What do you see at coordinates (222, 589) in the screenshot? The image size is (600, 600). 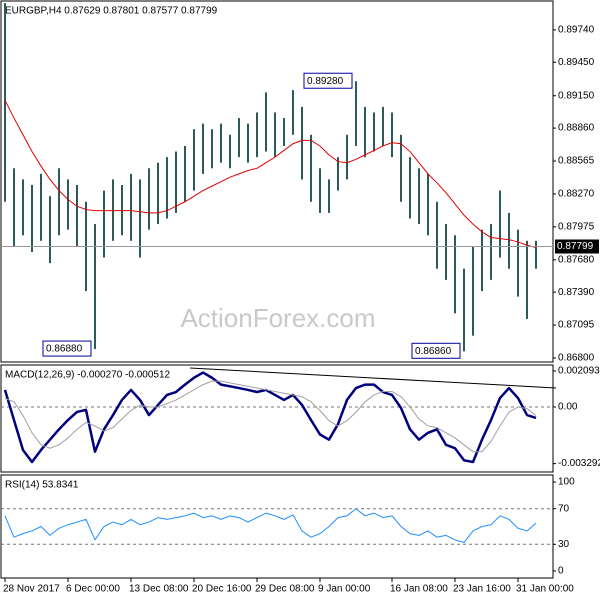 I see `x-tick-label: 20 Dec 16:00` at bounding box center [222, 589].